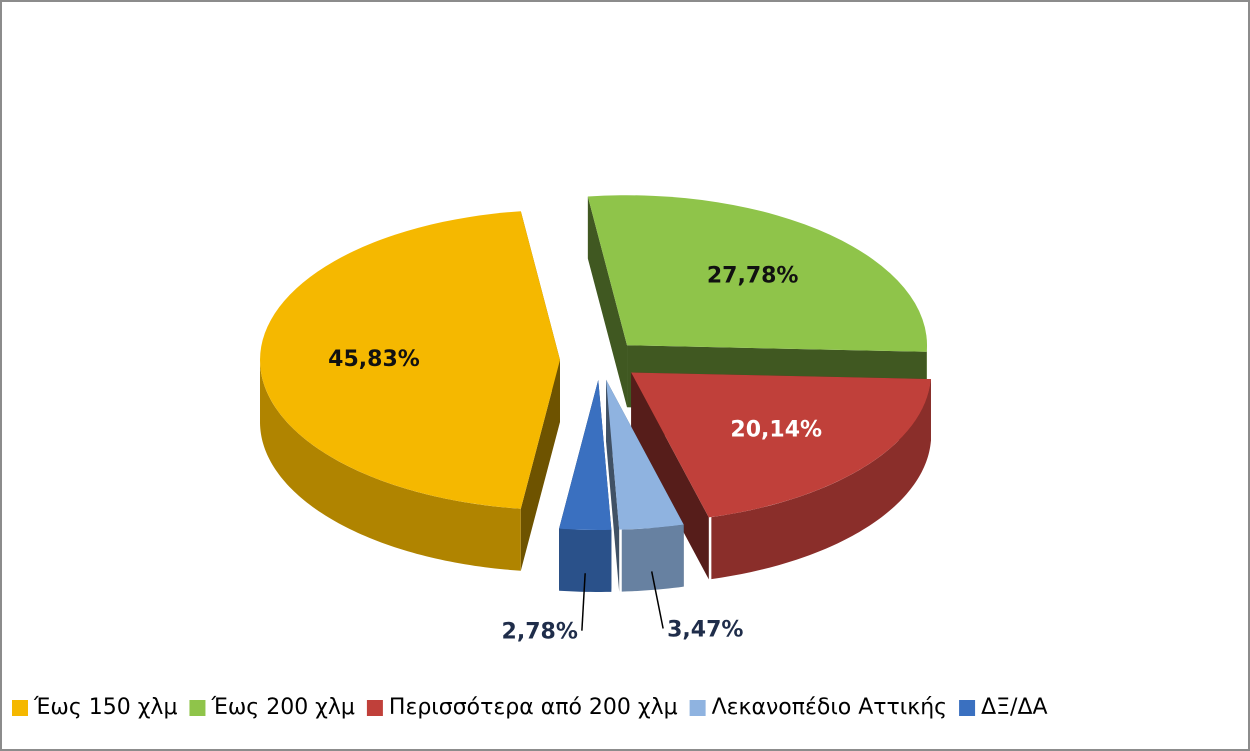 This screenshot has width=1250, height=751. What do you see at coordinates (1014, 707) in the screenshot?
I see `legend-label: ΔΞ/ΔΑ` at bounding box center [1014, 707].